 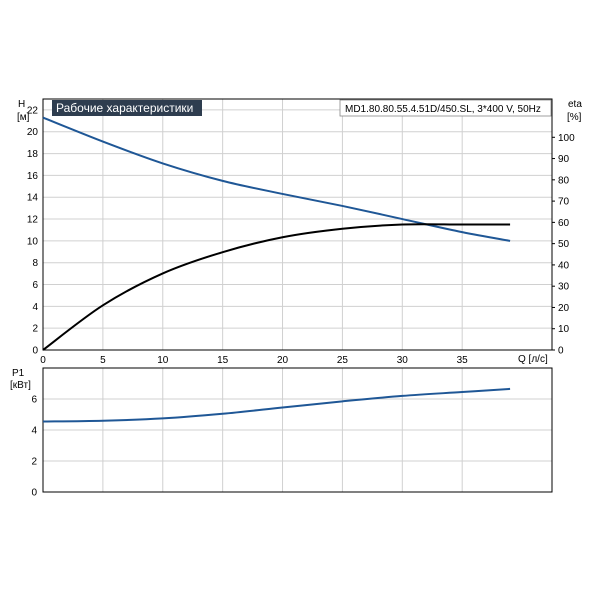 I want to click on x-tick-label: 30, so click(x=403, y=360).